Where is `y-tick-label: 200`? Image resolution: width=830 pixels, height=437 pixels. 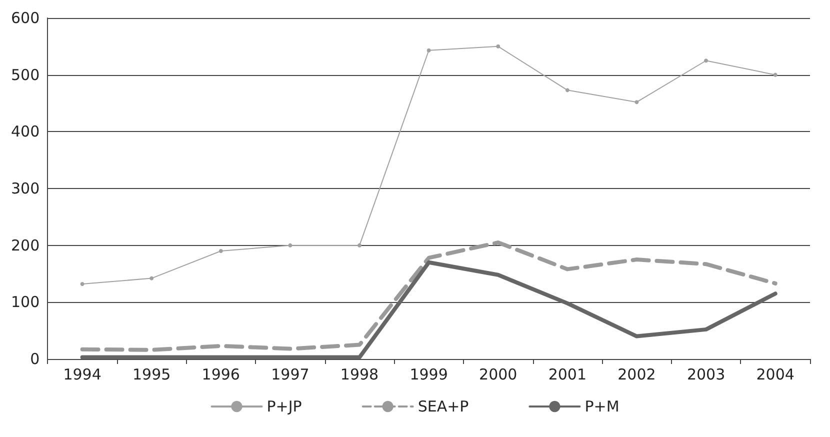
y-tick-label: 200 is located at coordinates (25, 245).